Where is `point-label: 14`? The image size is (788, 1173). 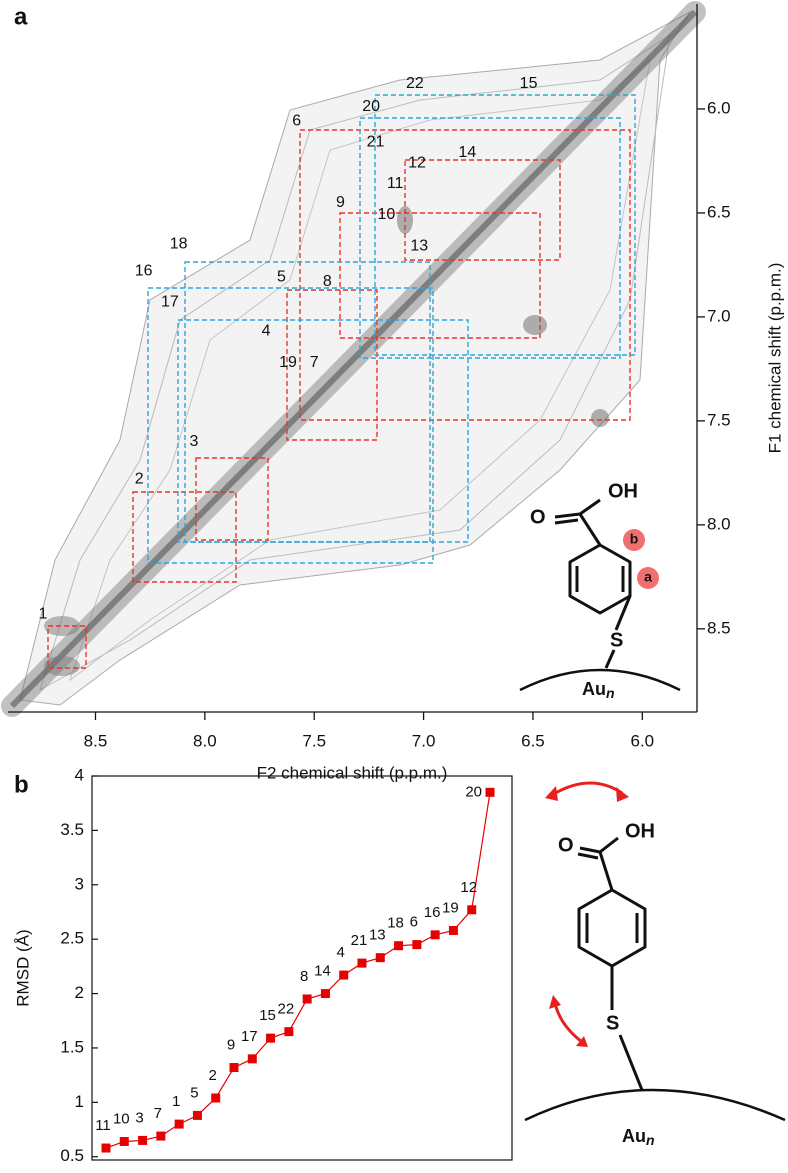 point-label: 14 is located at coordinates (322, 971).